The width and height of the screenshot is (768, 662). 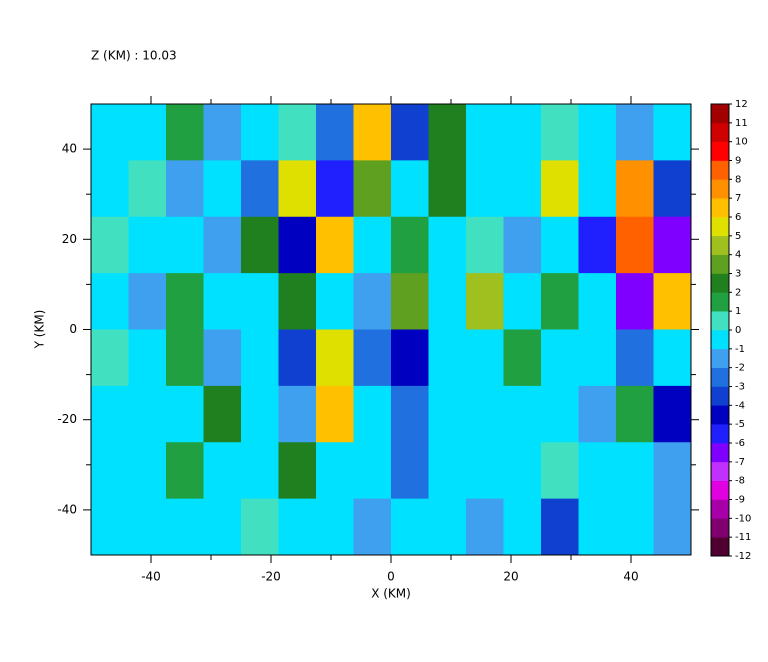 I want to click on colorbar-label: 0, so click(x=738, y=330).